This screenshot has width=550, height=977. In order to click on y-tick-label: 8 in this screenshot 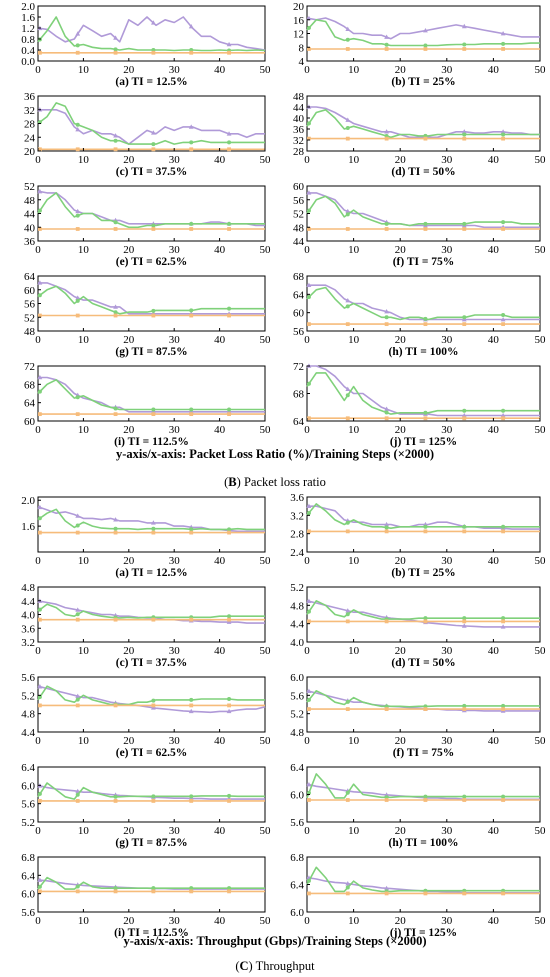, I will do `click(302, 48)`.